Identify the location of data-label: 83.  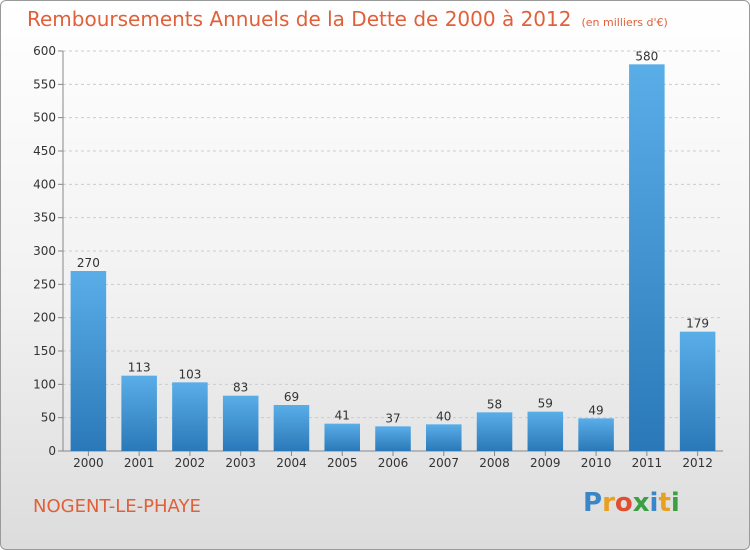
(240, 388).